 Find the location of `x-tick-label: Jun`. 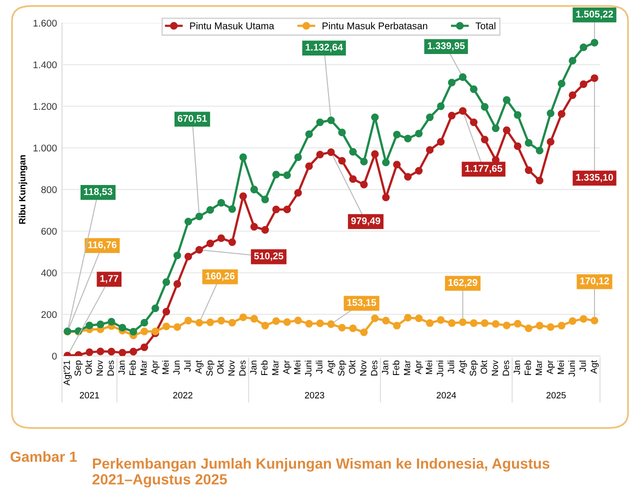

x-tick-label: Jun is located at coordinates (176, 367).